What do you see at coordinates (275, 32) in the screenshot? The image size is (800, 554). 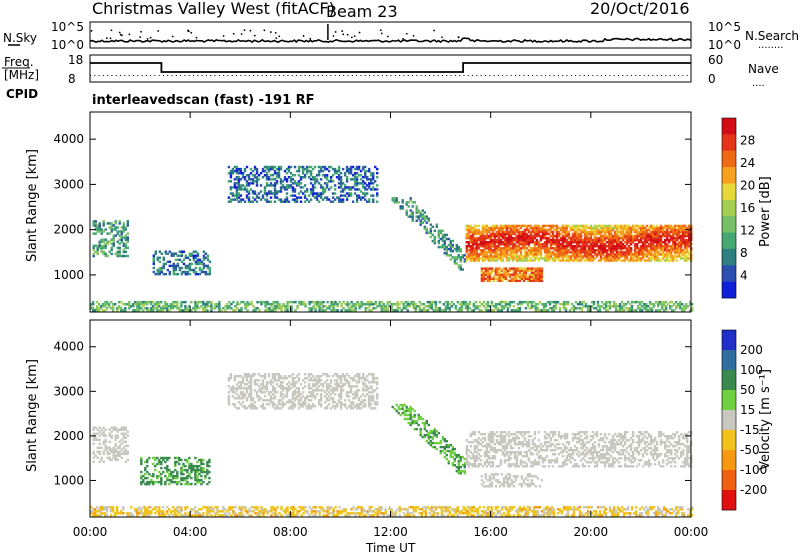 I see `nsearch-points` at bounding box center [275, 32].